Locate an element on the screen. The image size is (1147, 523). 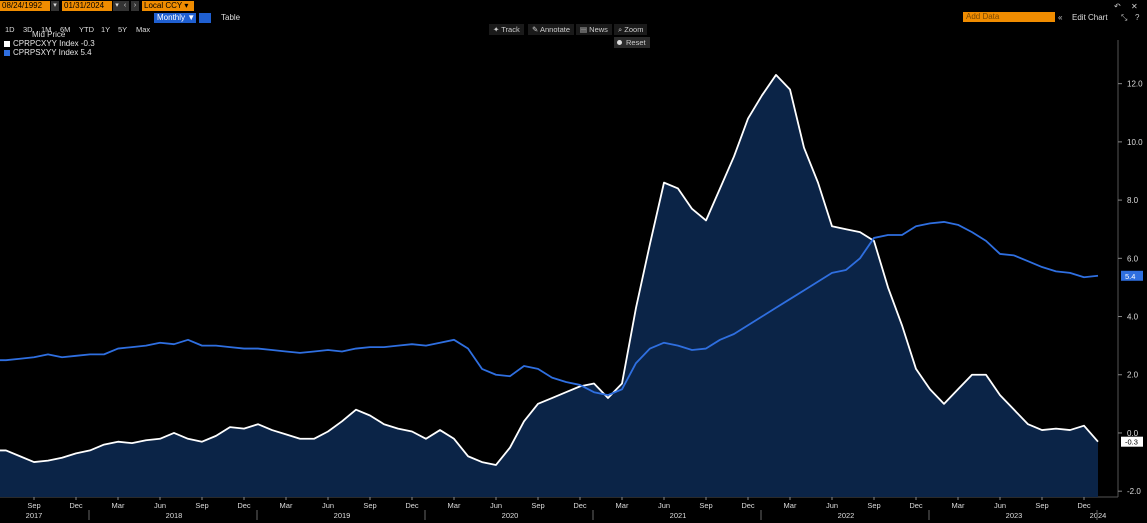
range-1y: 1Y is located at coordinates (106, 29).